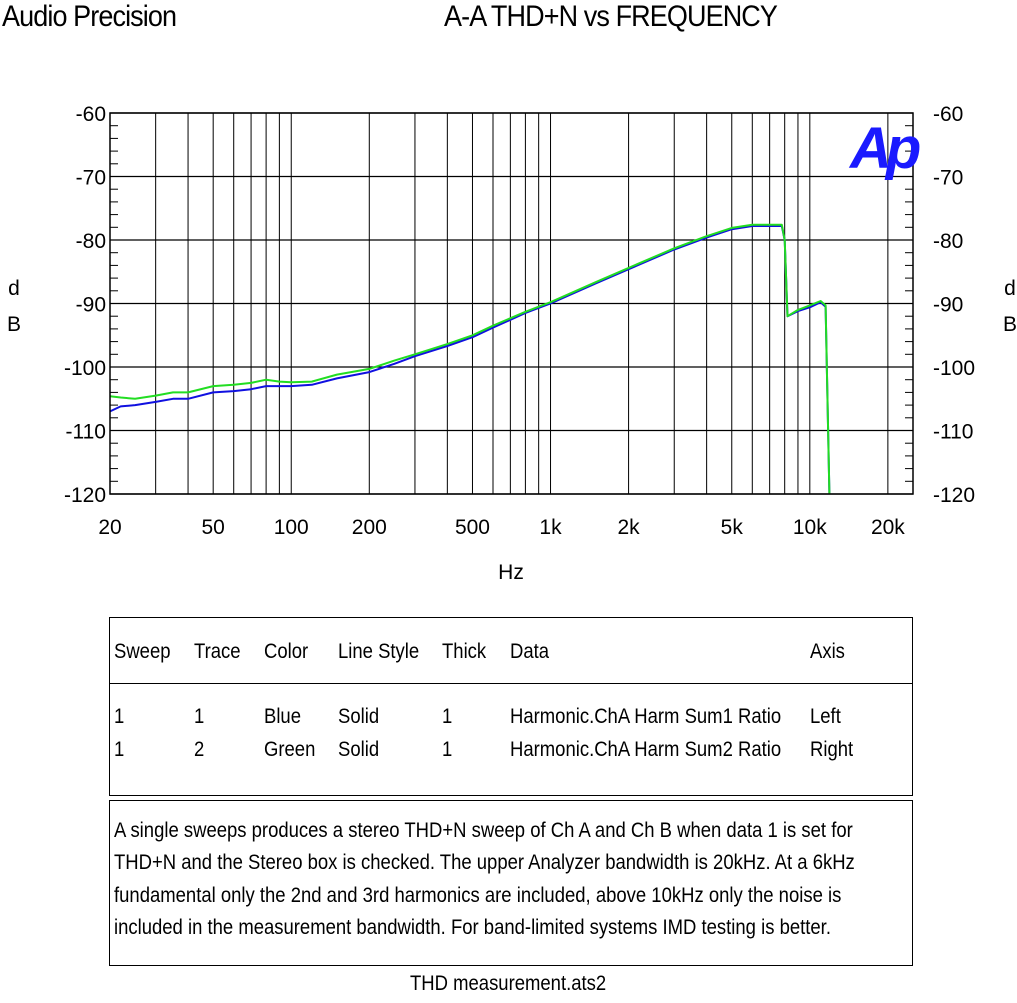  Describe the element at coordinates (825, 716) in the screenshot. I see `legend-cell: Left` at that location.